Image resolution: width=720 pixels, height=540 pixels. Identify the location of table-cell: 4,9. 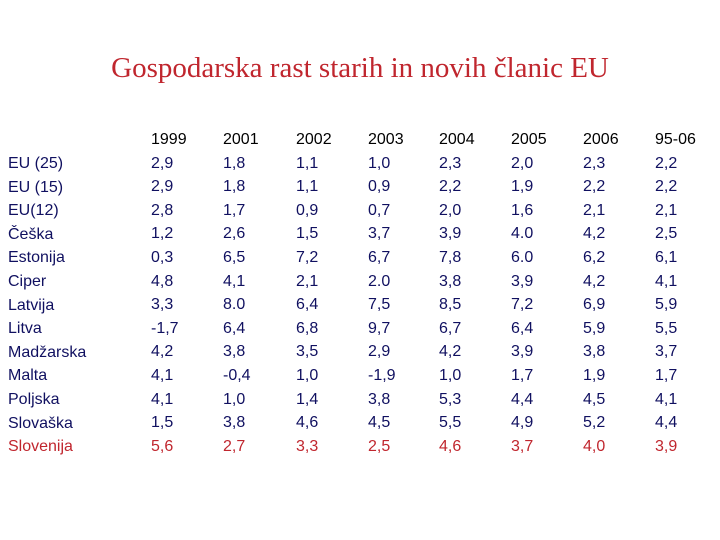
(522, 423).